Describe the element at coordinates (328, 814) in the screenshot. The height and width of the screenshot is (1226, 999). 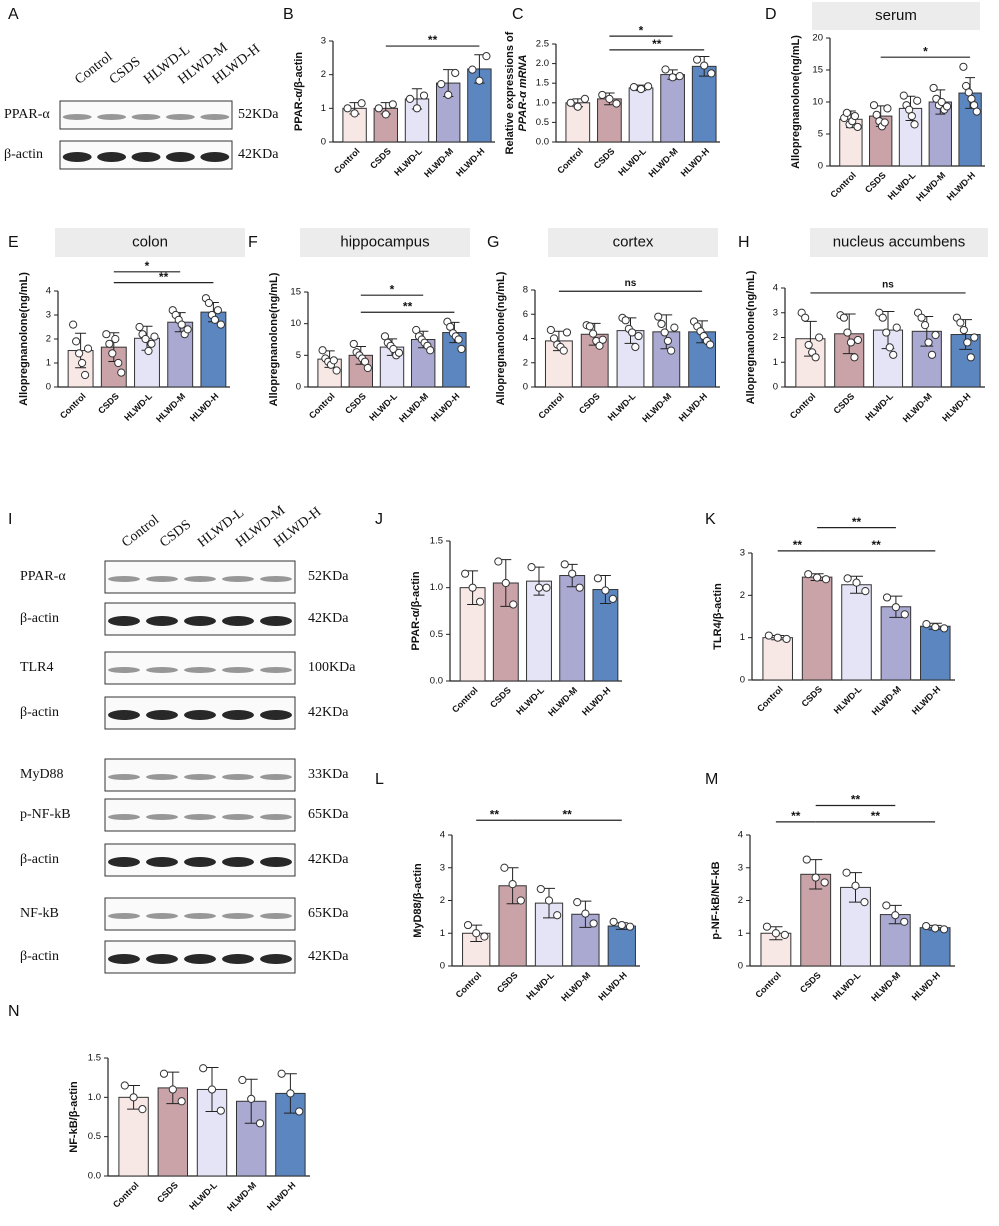
I see `size-label: 65KDa` at that location.